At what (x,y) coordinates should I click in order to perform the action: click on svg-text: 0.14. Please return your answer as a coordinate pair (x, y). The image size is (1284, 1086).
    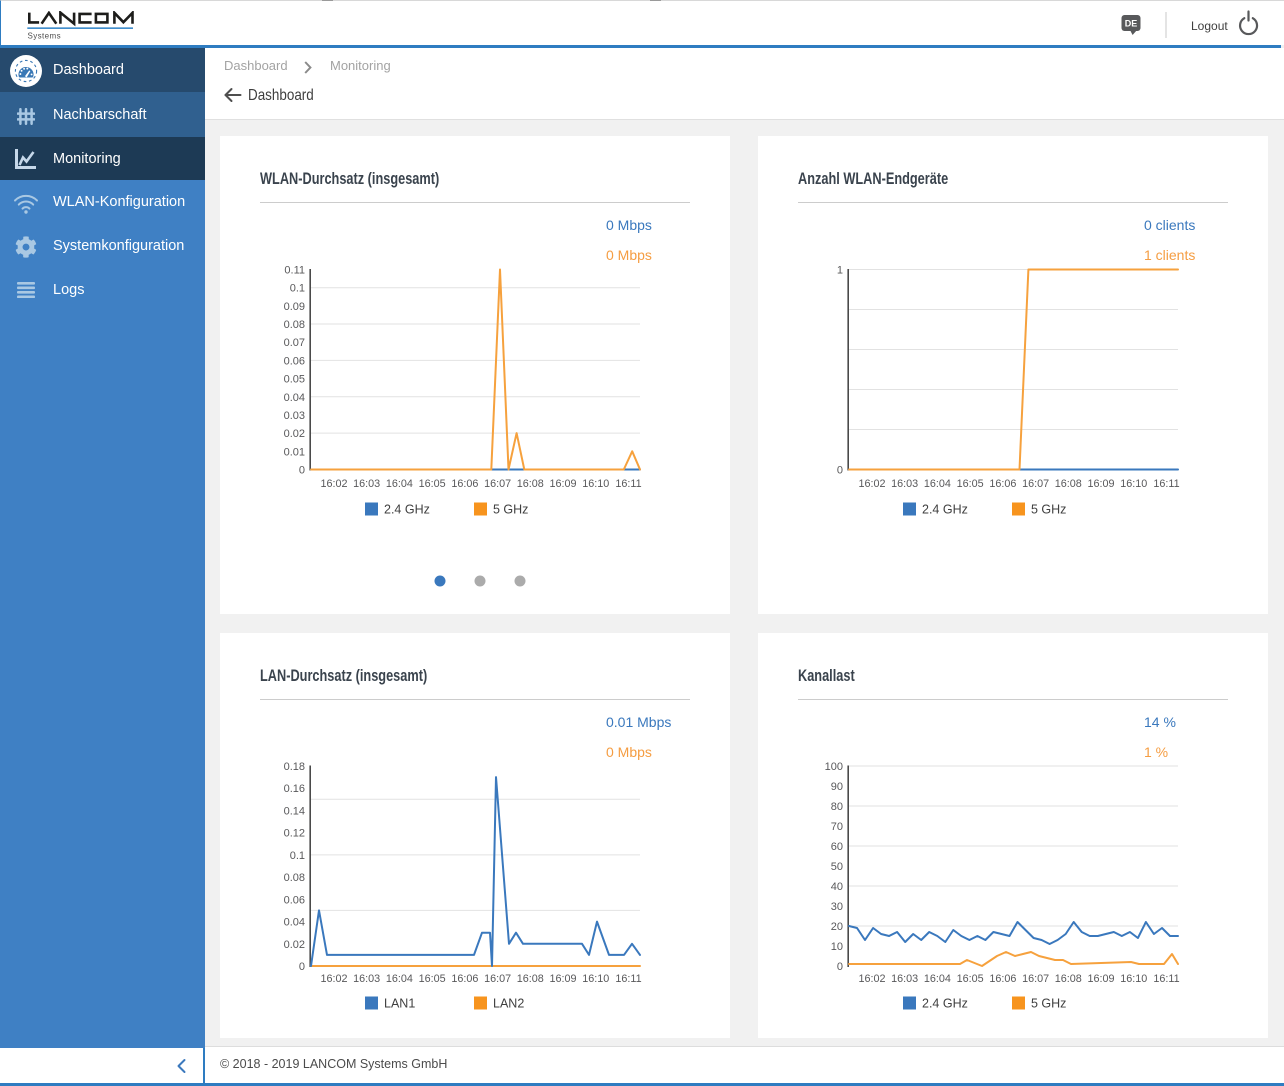
    Looking at the image, I should click on (294, 811).